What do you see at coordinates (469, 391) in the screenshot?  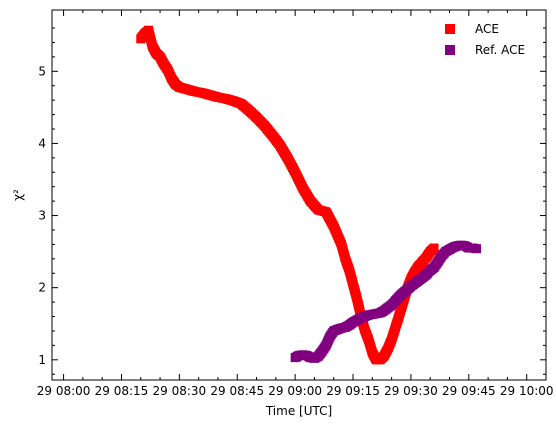 I see `x-tick-label: 29 09:45` at bounding box center [469, 391].